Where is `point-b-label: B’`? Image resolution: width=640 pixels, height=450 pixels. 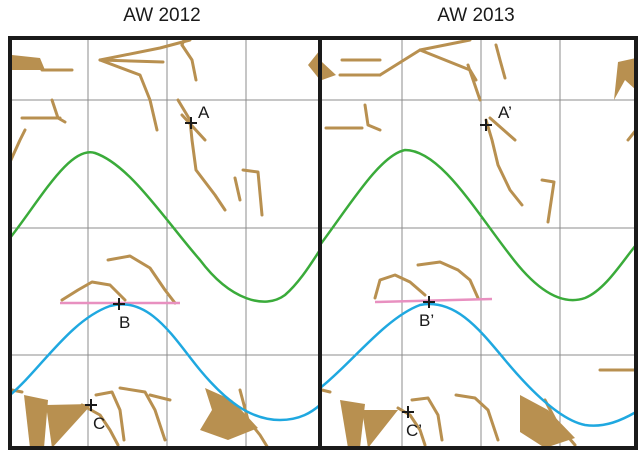 point-b-label: B’ is located at coordinates (426, 320).